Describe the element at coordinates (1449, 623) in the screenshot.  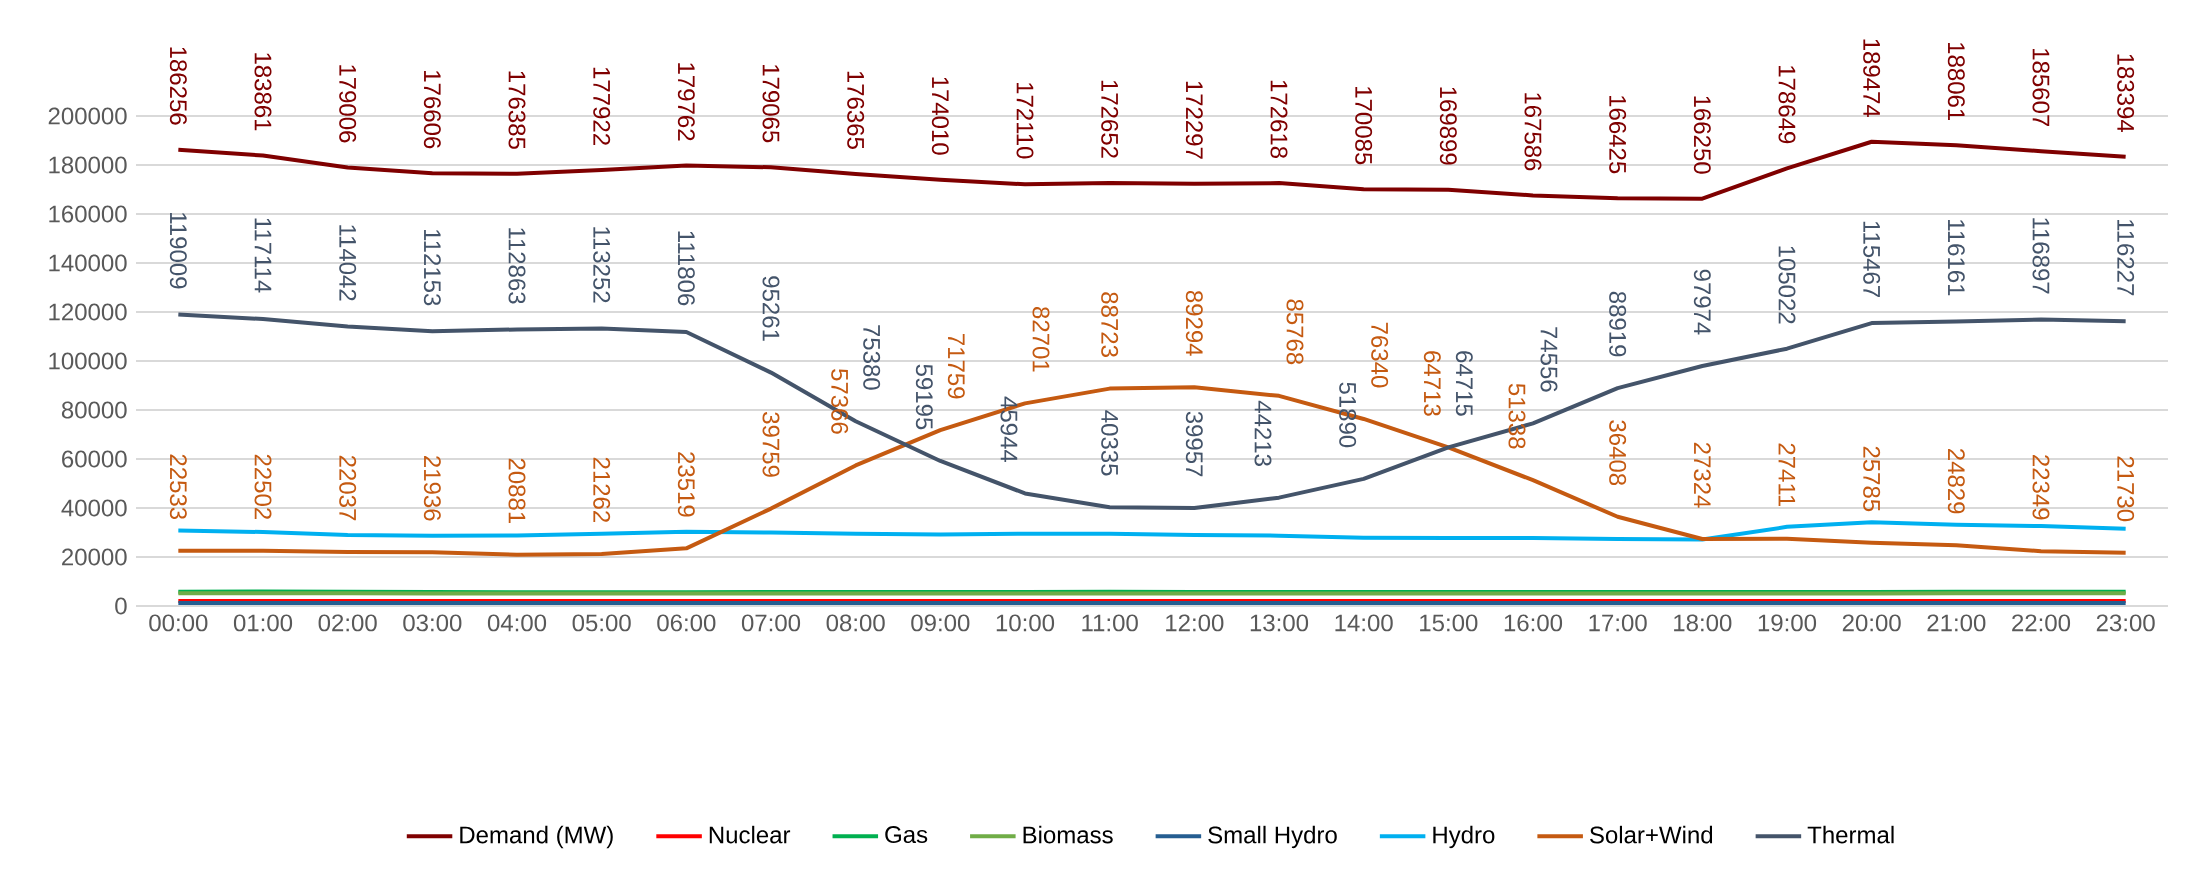
I see `x-tick-label: 15:00` at that location.